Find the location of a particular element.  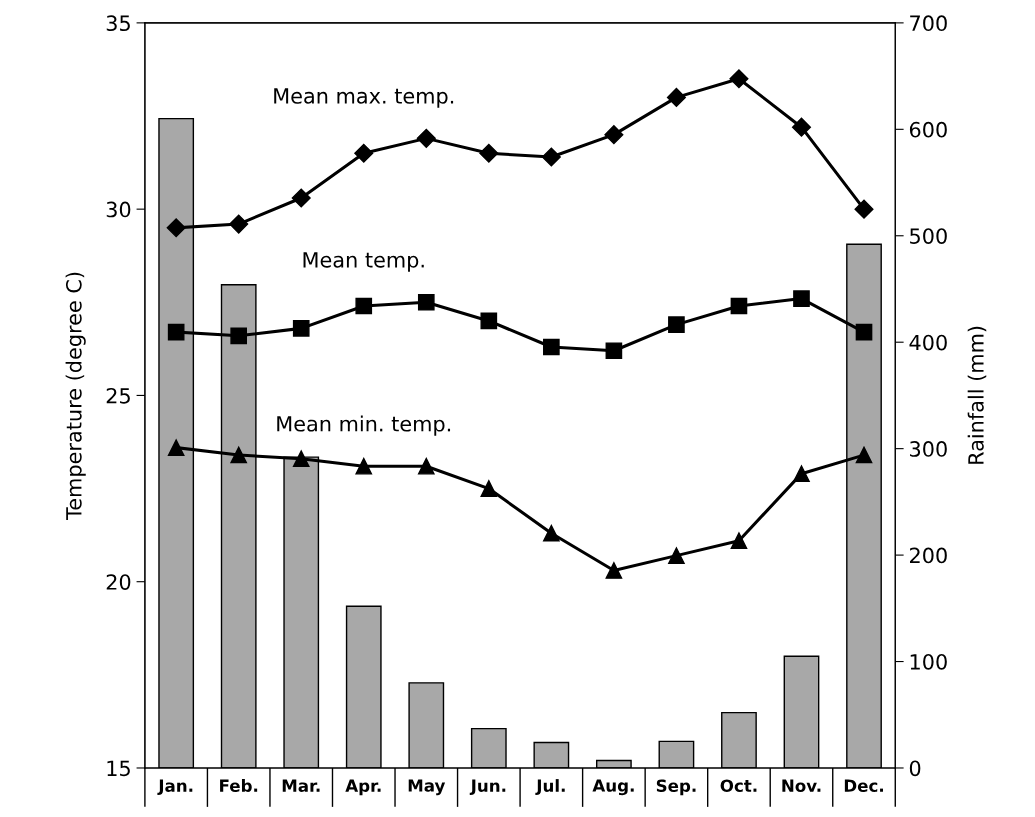

y2-tick-label: 100 is located at coordinates (928, 661).